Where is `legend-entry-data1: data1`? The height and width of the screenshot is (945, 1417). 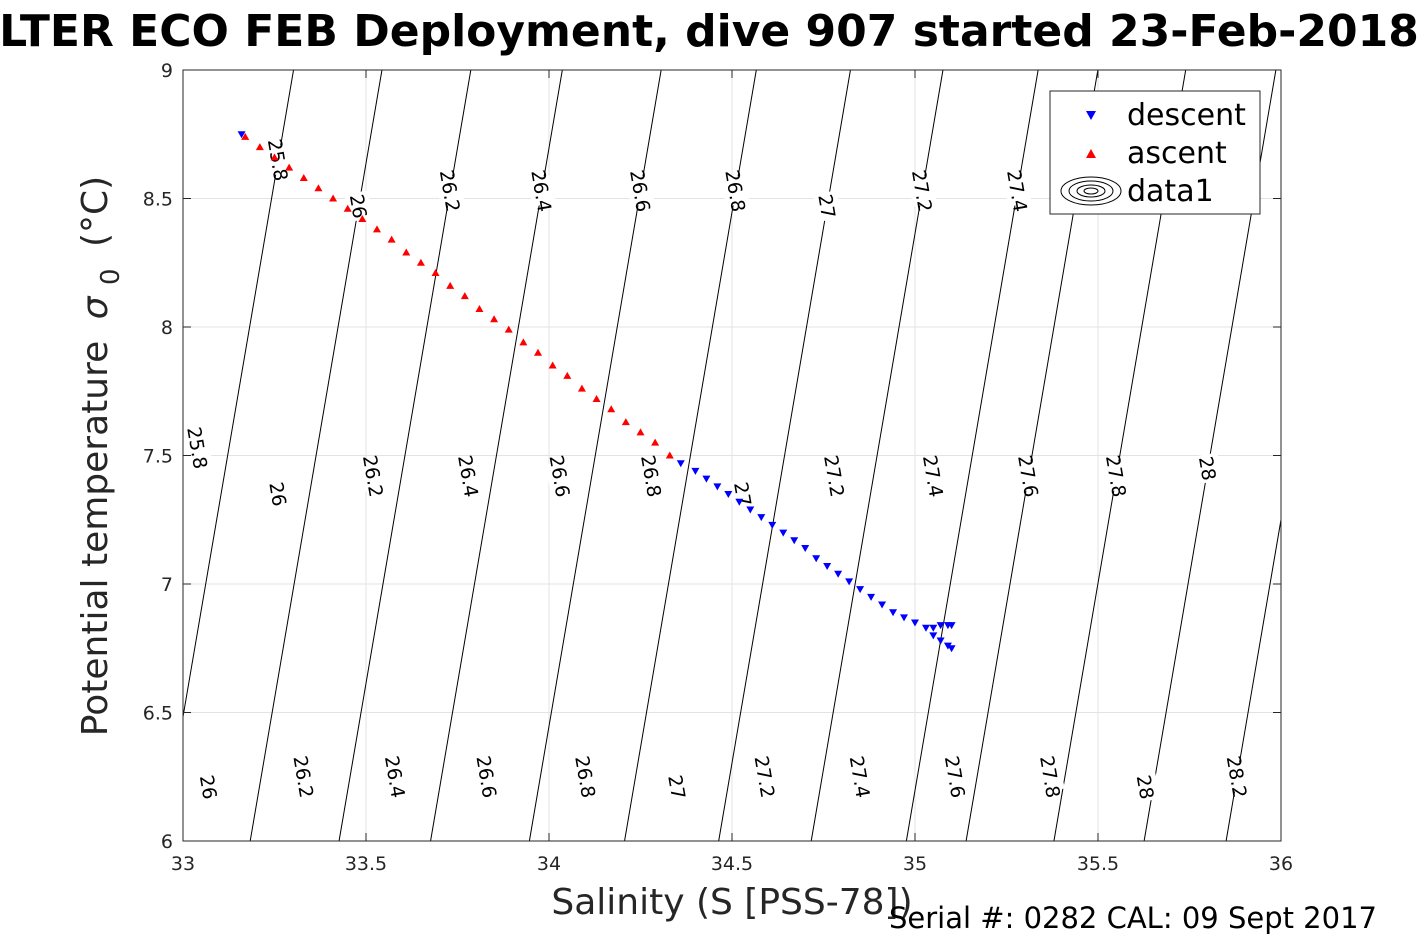 legend-entry-data1: data1 is located at coordinates (1137, 191).